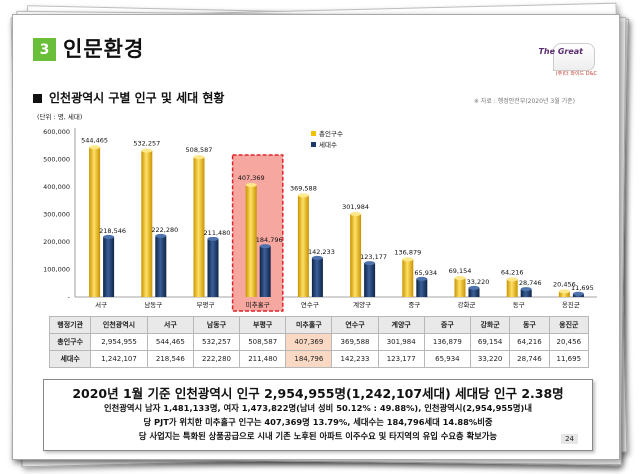 This screenshot has height=474, width=640. I want to click on table-cell: 532,257, so click(216, 342).